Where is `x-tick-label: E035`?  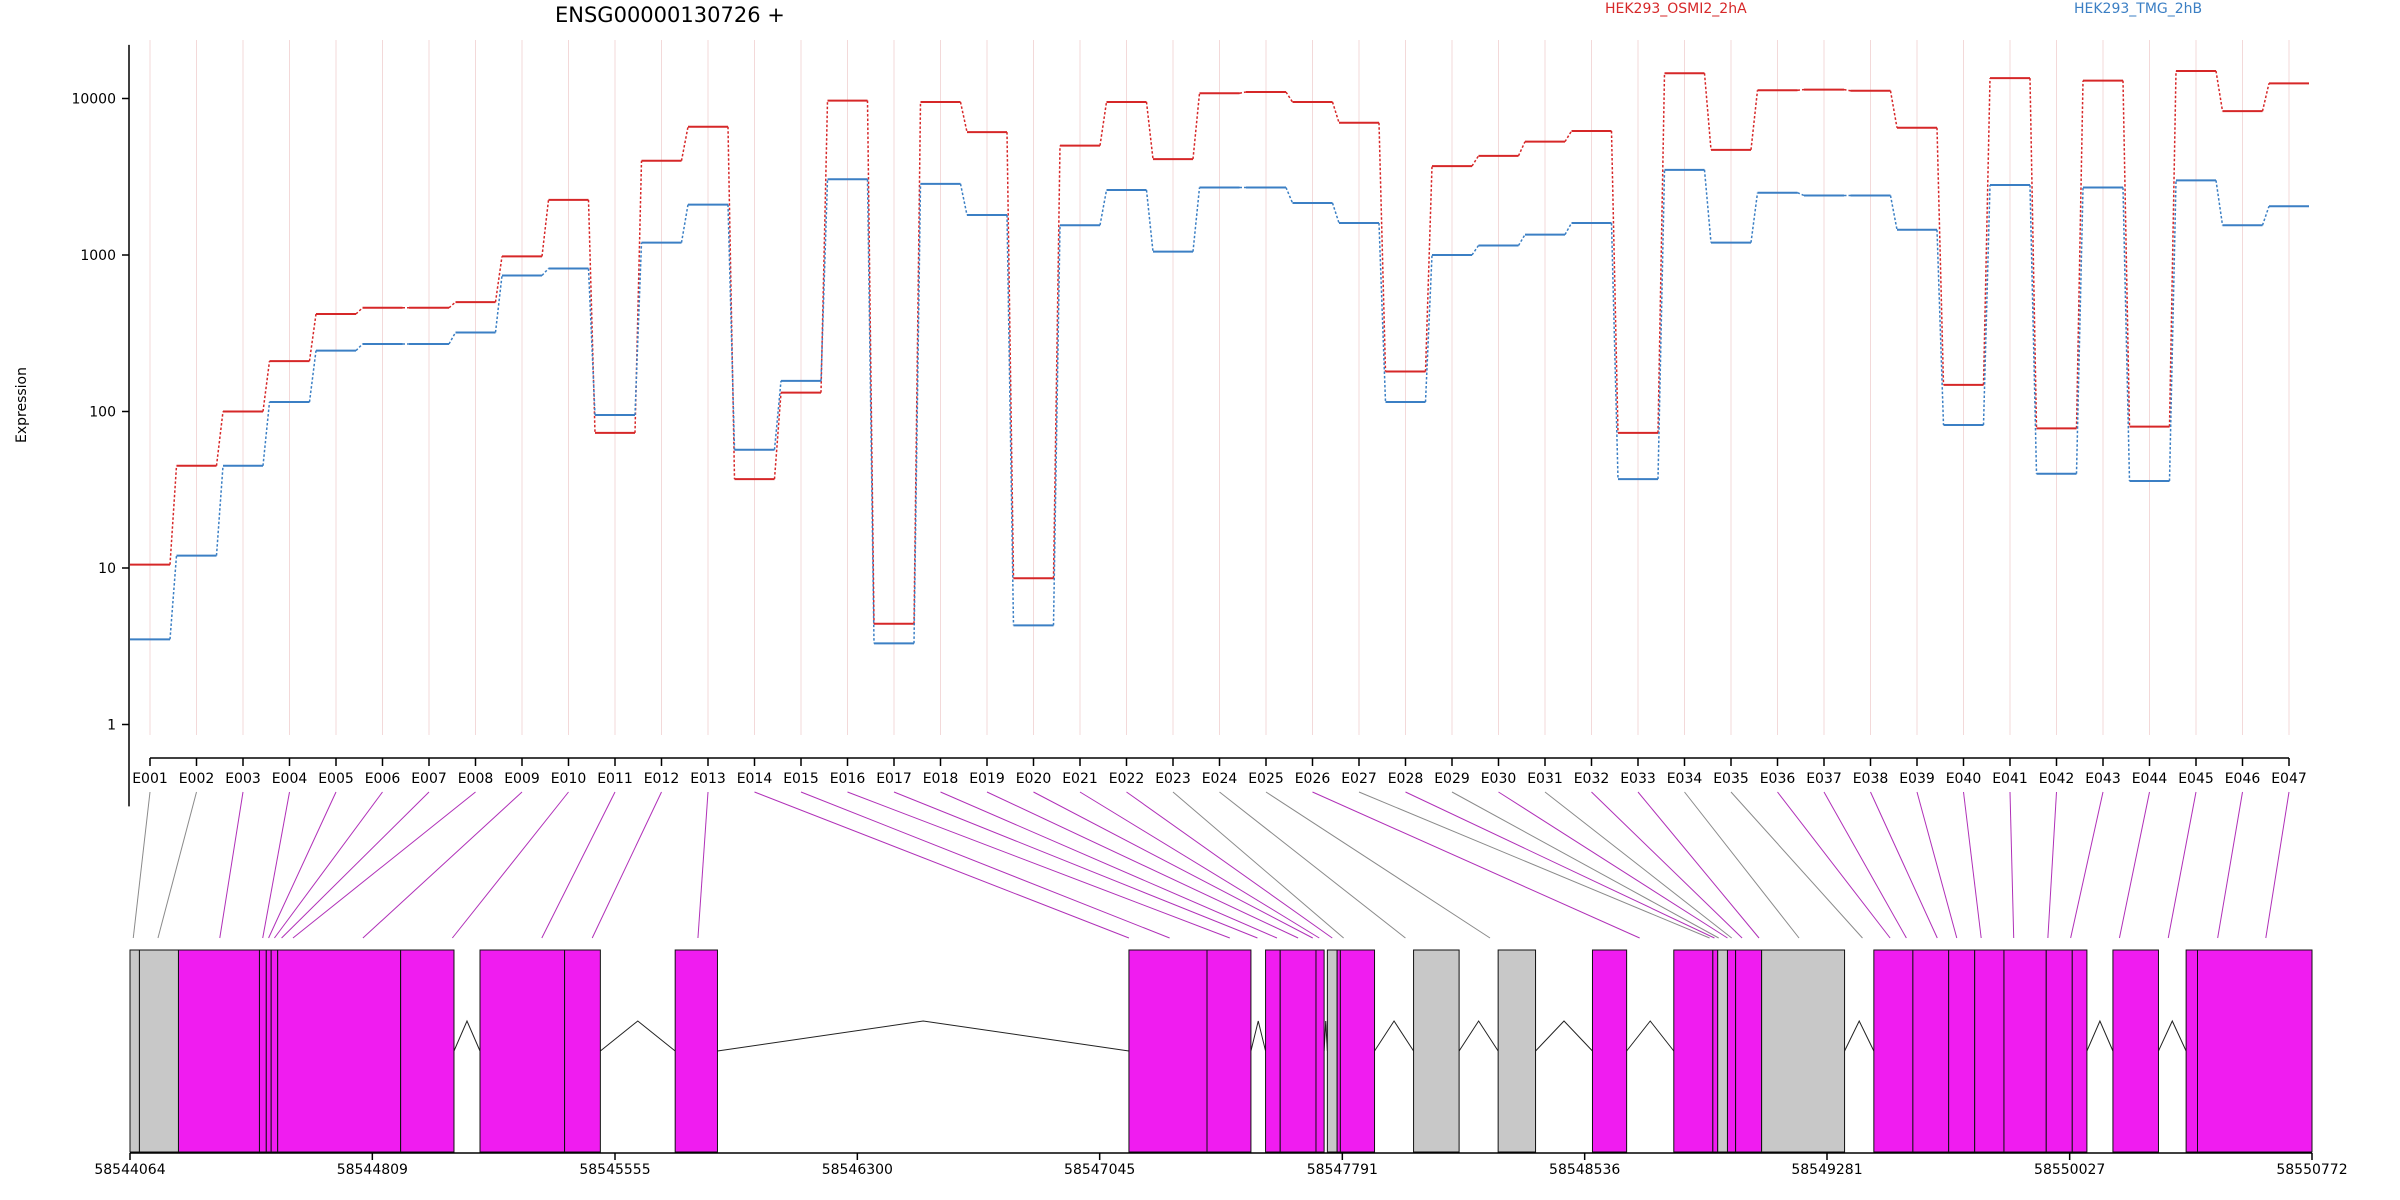 x-tick-label: E035 is located at coordinates (1731, 779).